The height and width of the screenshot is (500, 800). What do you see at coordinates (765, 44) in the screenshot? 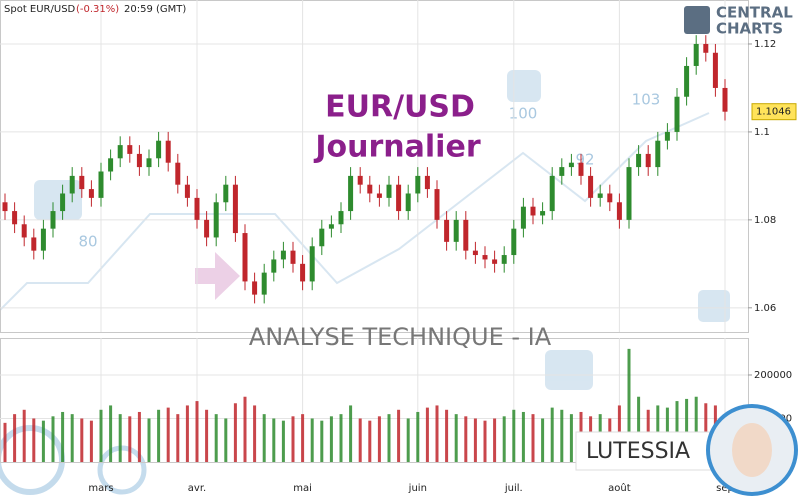
I see `y-tick-label: 1.12` at bounding box center [765, 44].